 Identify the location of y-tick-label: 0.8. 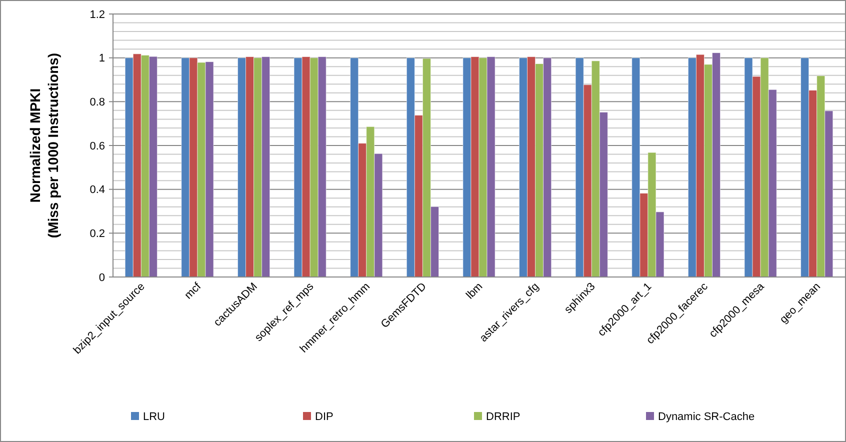
(97, 102).